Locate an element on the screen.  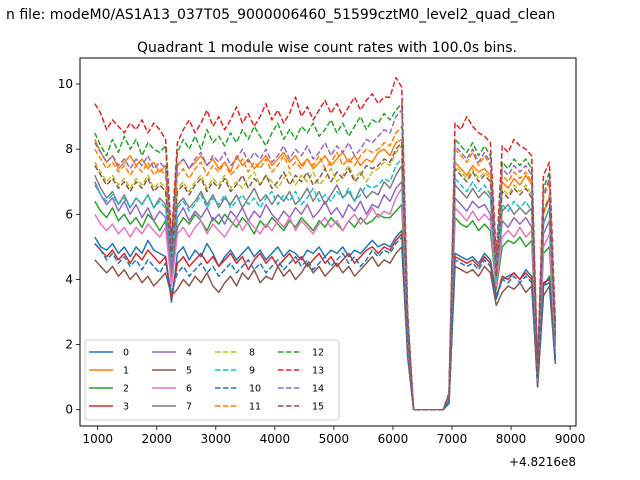
legend-label-10: 10 is located at coordinates (255, 389).